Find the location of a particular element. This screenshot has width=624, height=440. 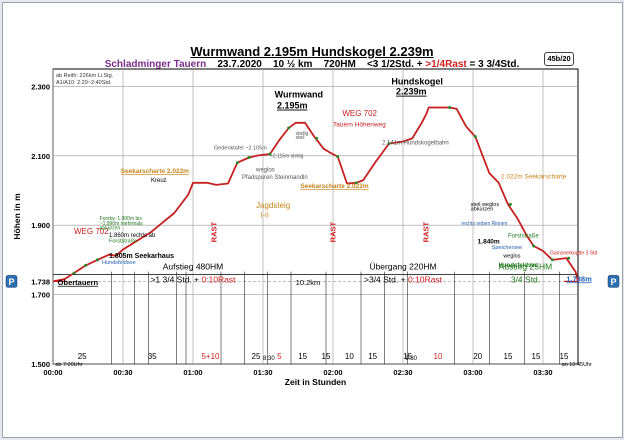

region-label: Schladminger Tauern is located at coordinates (155, 64).